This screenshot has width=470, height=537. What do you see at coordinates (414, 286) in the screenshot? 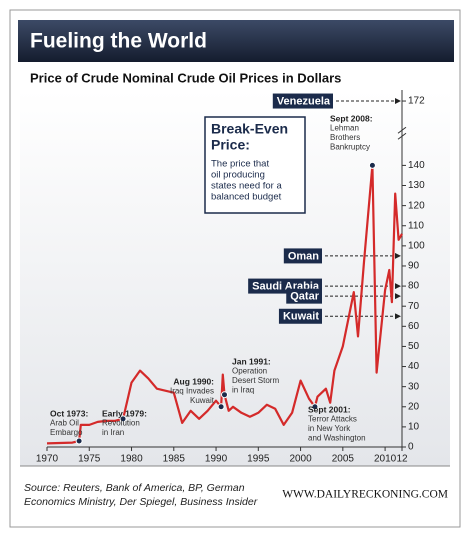
I see `y-tick-label: 80` at bounding box center [414, 286].